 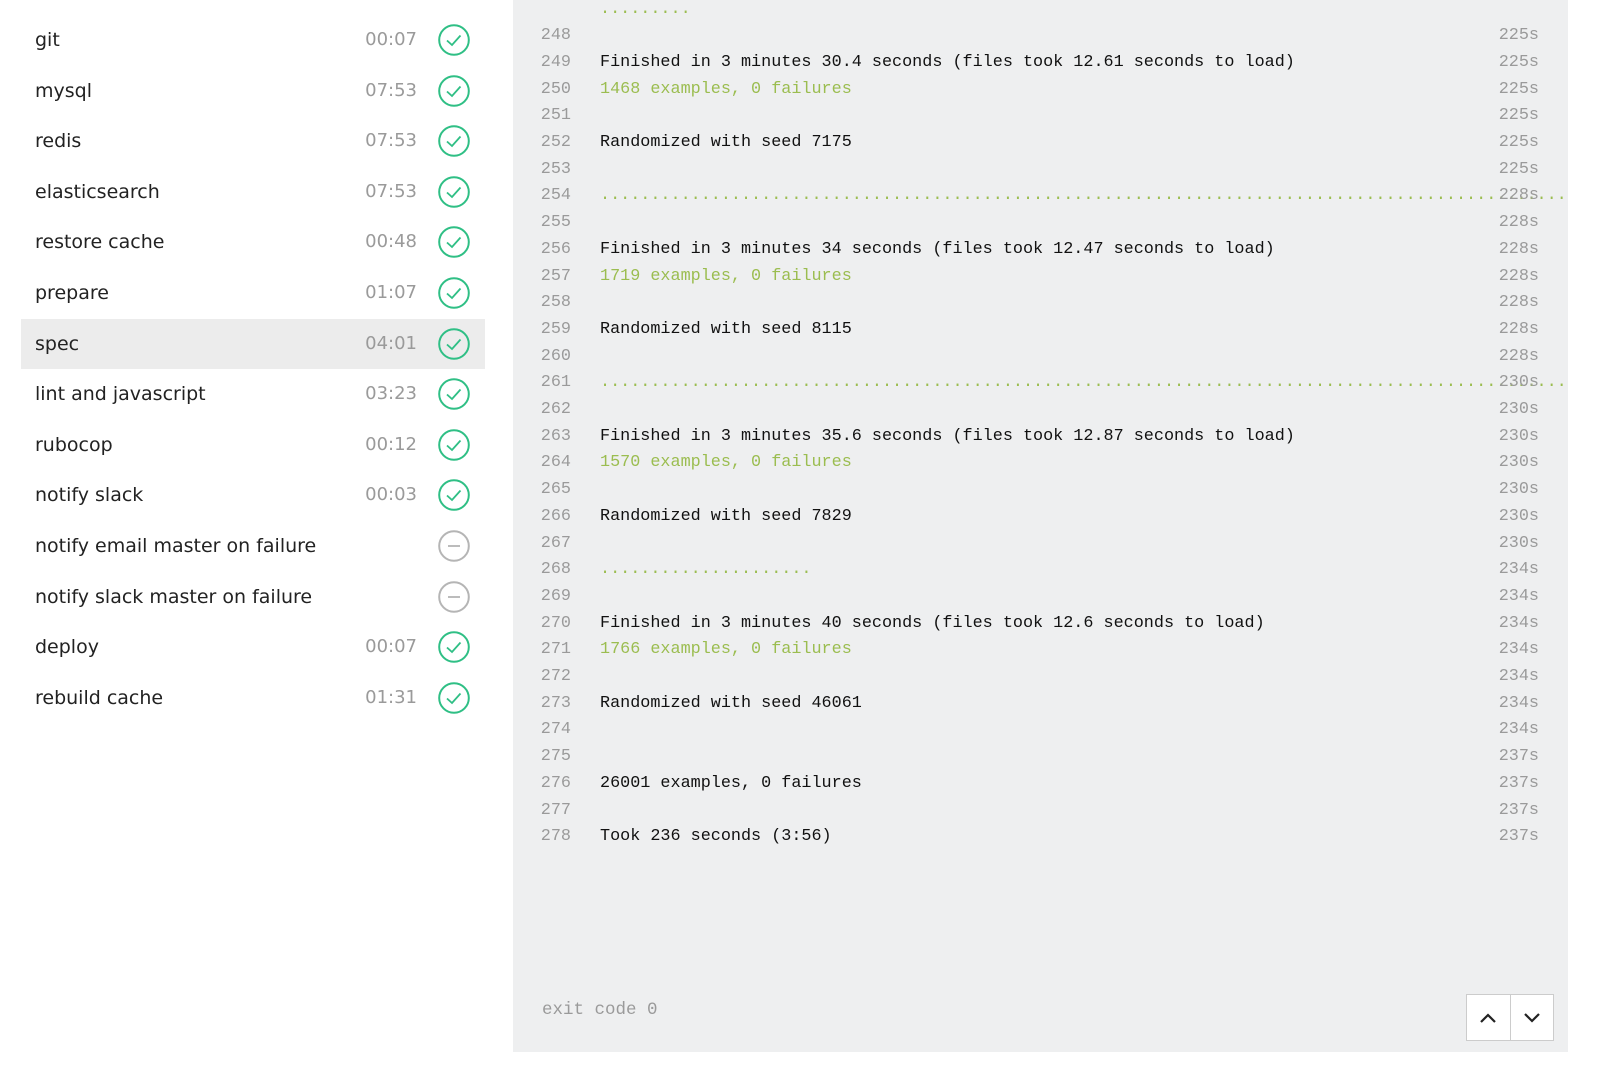 I want to click on scroll-buttons, so click(x=1510, y=1017).